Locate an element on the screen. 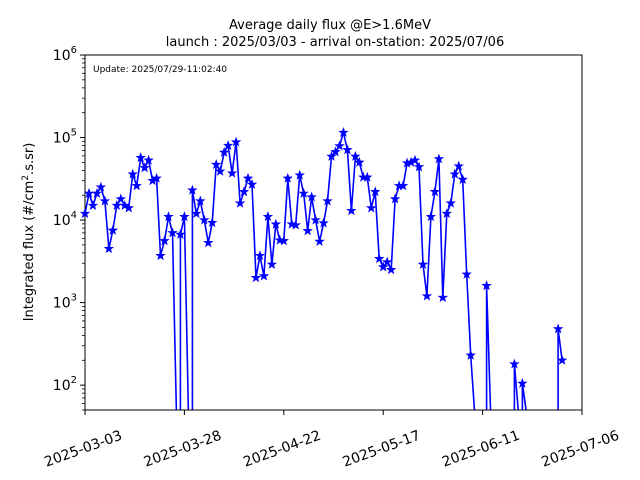 The width and height of the screenshot is (640, 480). y-tick-label: 10⁴ is located at coordinates (65, 219).